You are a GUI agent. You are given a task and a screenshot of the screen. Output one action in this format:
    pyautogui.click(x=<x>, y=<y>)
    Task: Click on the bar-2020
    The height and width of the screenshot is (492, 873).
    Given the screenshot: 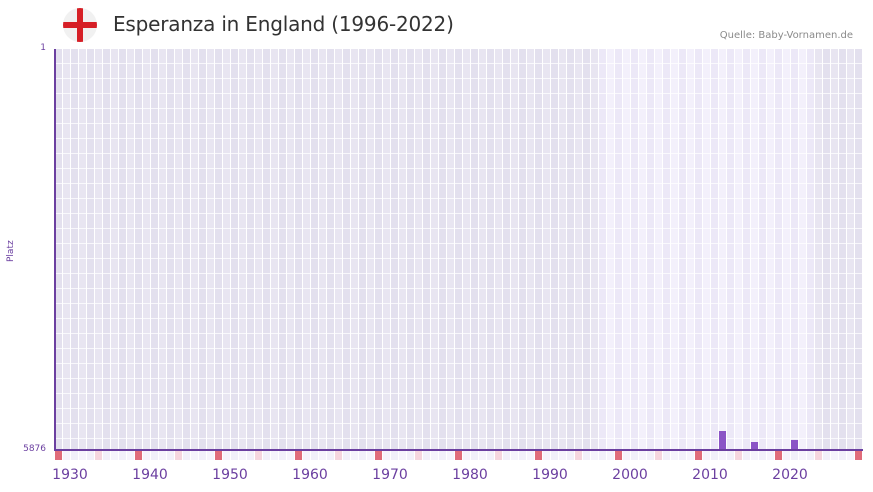 What is the action you would take?
    pyautogui.click(x=794, y=444)
    